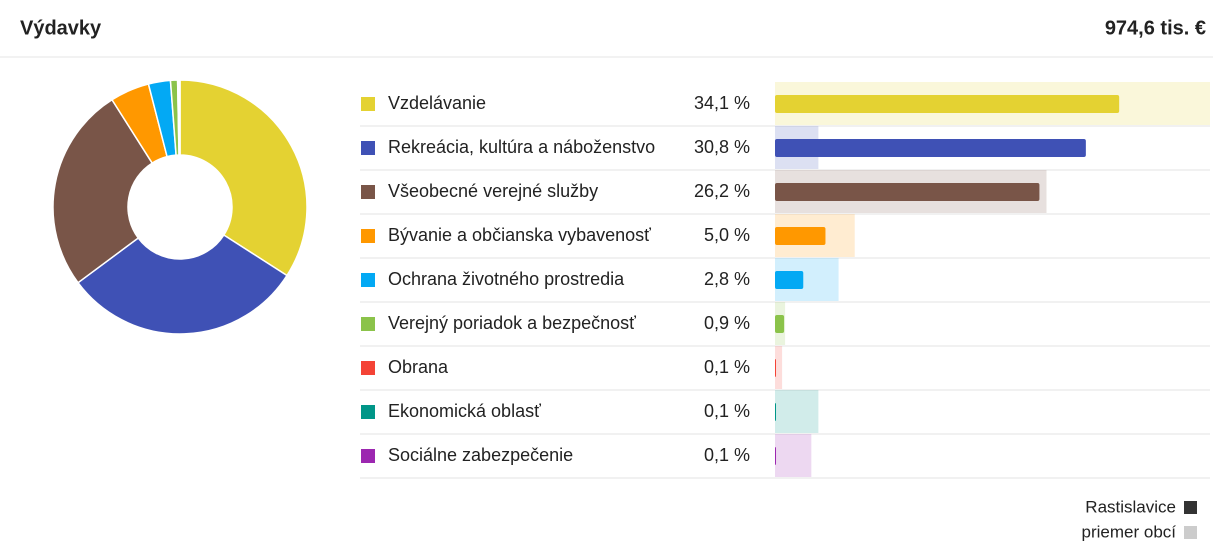 Image resolution: width=1213 pixels, height=543 pixels. What do you see at coordinates (464, 411) in the screenshot?
I see `category-label: Ekonomická oblasť` at bounding box center [464, 411].